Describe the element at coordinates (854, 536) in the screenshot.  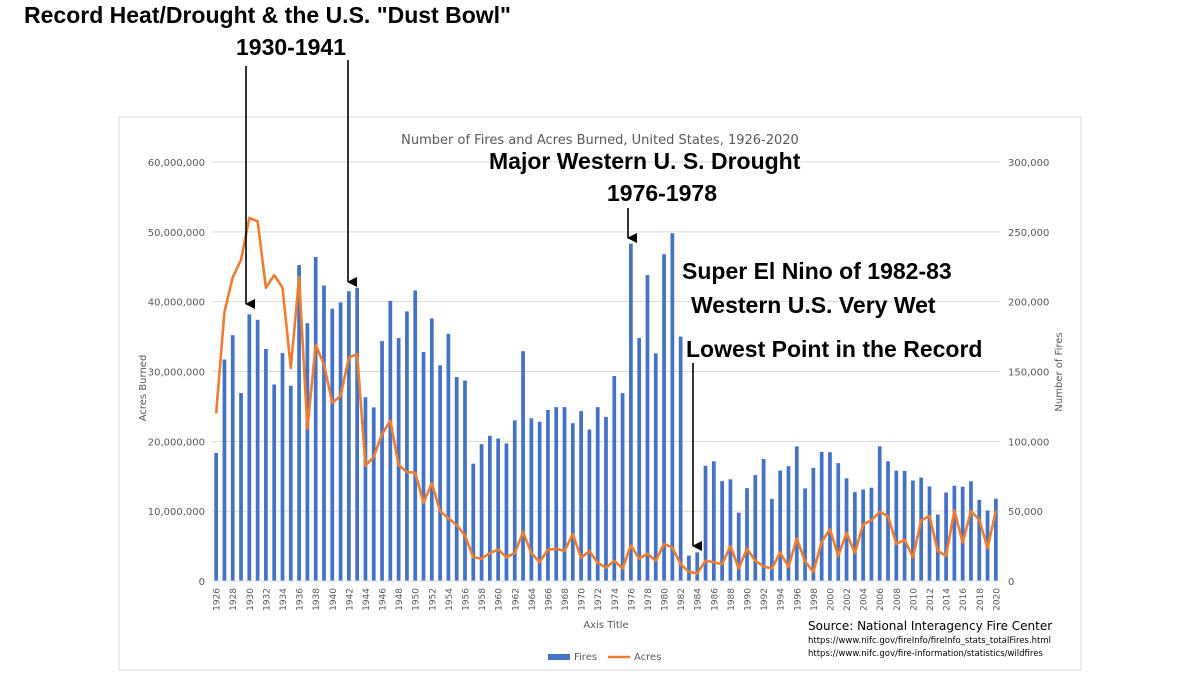
I see `fires-bar-2003` at that location.